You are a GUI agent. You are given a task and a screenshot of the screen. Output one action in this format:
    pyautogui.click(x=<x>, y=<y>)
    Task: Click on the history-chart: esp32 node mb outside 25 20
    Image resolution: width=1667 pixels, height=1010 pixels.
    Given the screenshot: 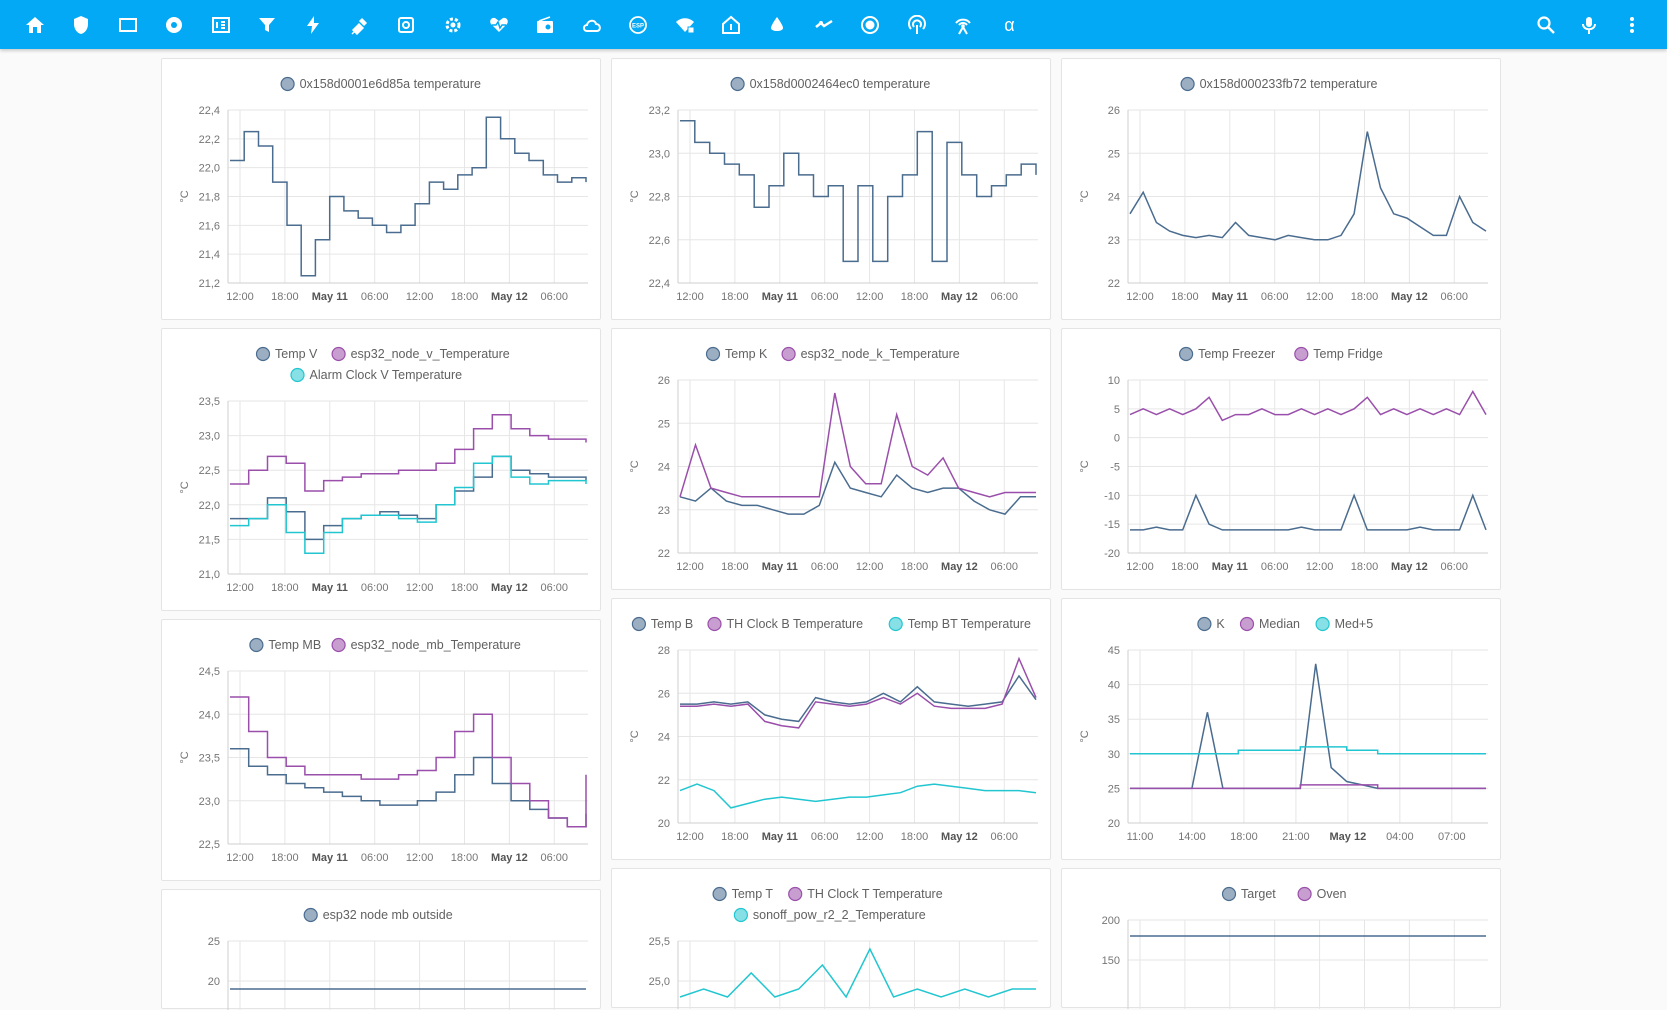 What is the action you would take?
    pyautogui.click(x=398, y=958)
    